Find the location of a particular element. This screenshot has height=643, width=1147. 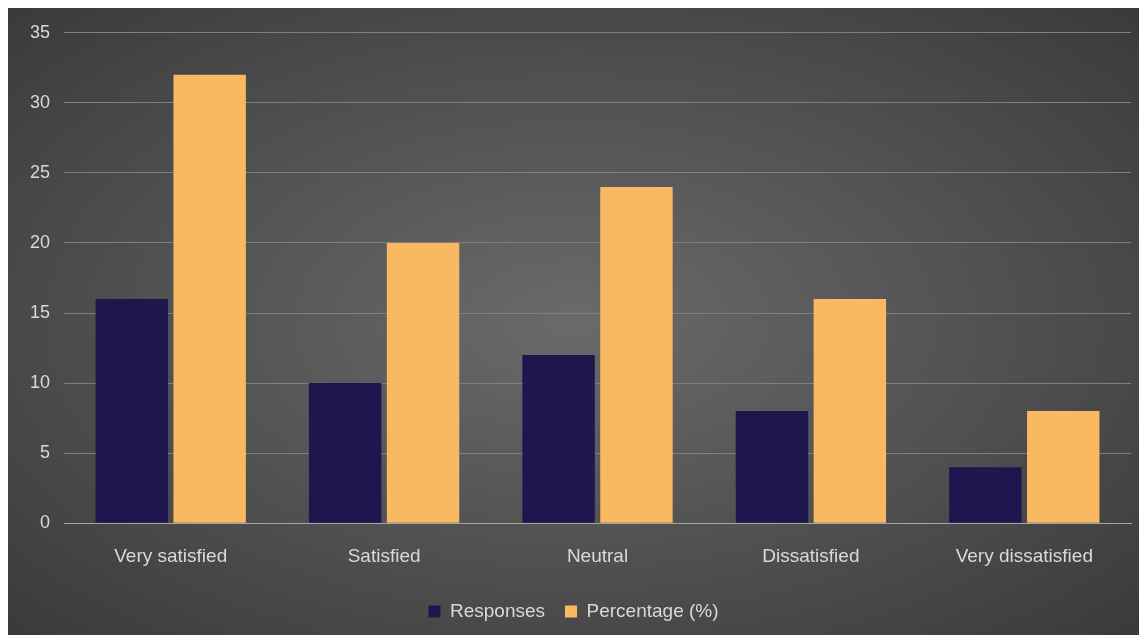

x-tick-label: Very satisfied is located at coordinates (171, 555).